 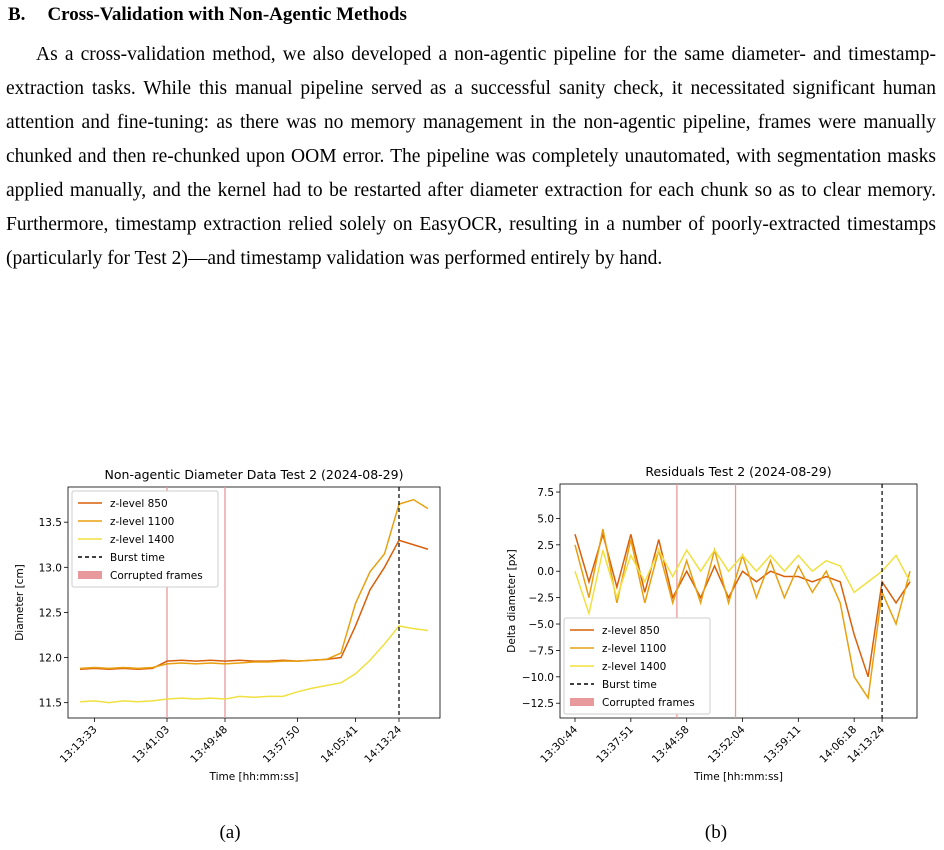 What do you see at coordinates (229, 832) in the screenshot?
I see `figure-caption: (a)` at bounding box center [229, 832].